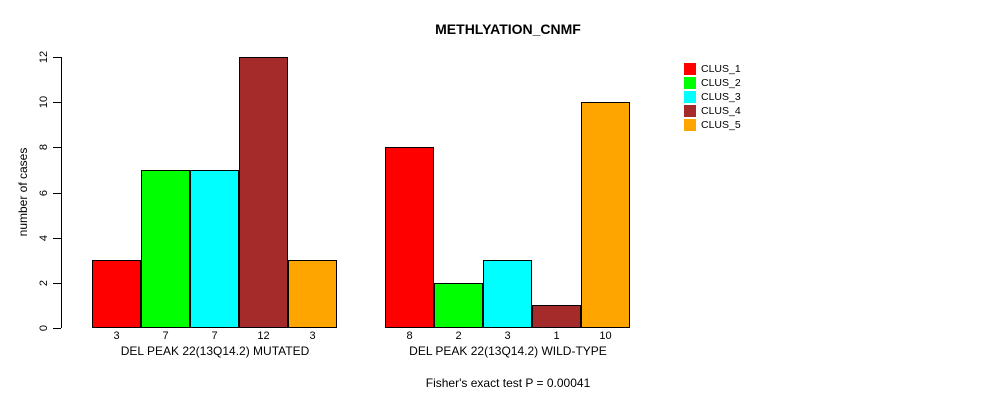 The width and height of the screenshot is (990, 400). What do you see at coordinates (61, 192) in the screenshot?
I see `y-axis-line` at bounding box center [61, 192].